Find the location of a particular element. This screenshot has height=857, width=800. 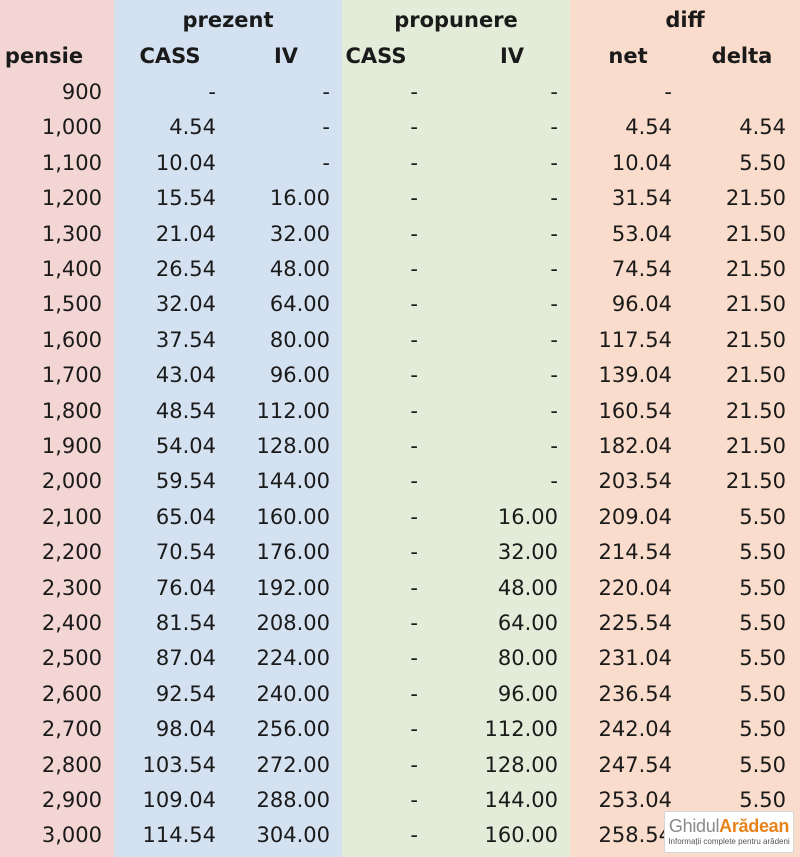

cell-propunere-iv: 160.00 is located at coordinates (521, 835).